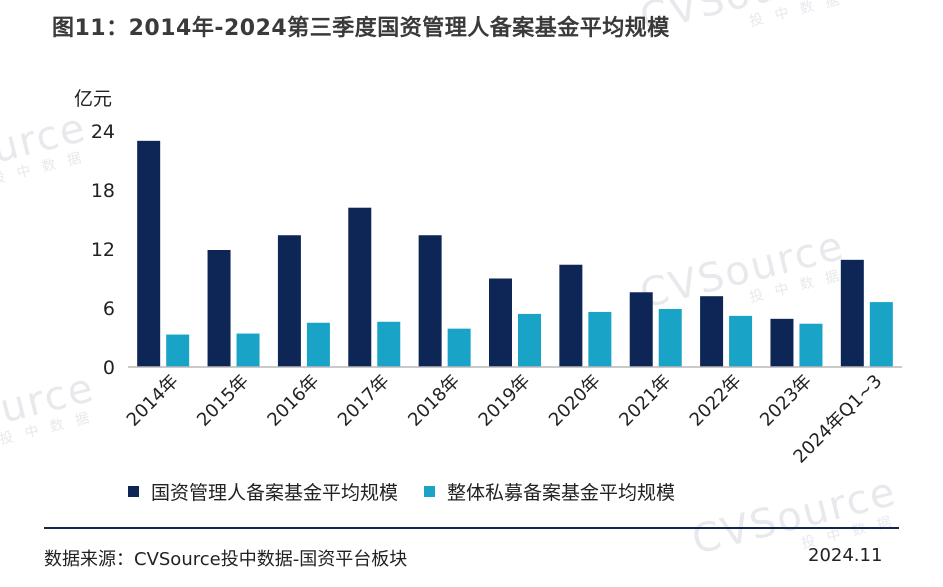 The image size is (943, 587). What do you see at coordinates (103, 250) in the screenshot?
I see `y-tick-label: 12` at bounding box center [103, 250].